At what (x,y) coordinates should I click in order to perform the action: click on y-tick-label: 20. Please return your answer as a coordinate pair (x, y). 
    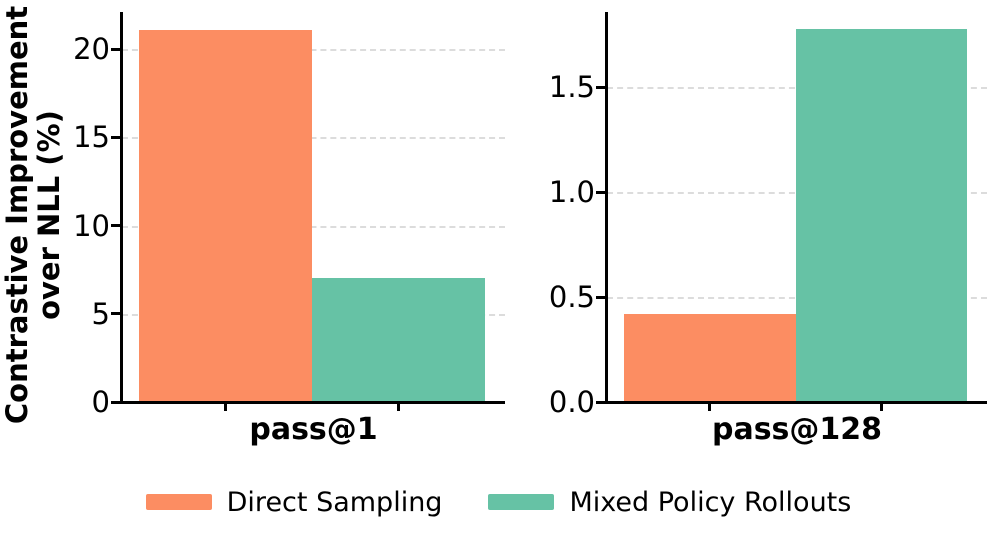
    Looking at the image, I should click on (91, 49).